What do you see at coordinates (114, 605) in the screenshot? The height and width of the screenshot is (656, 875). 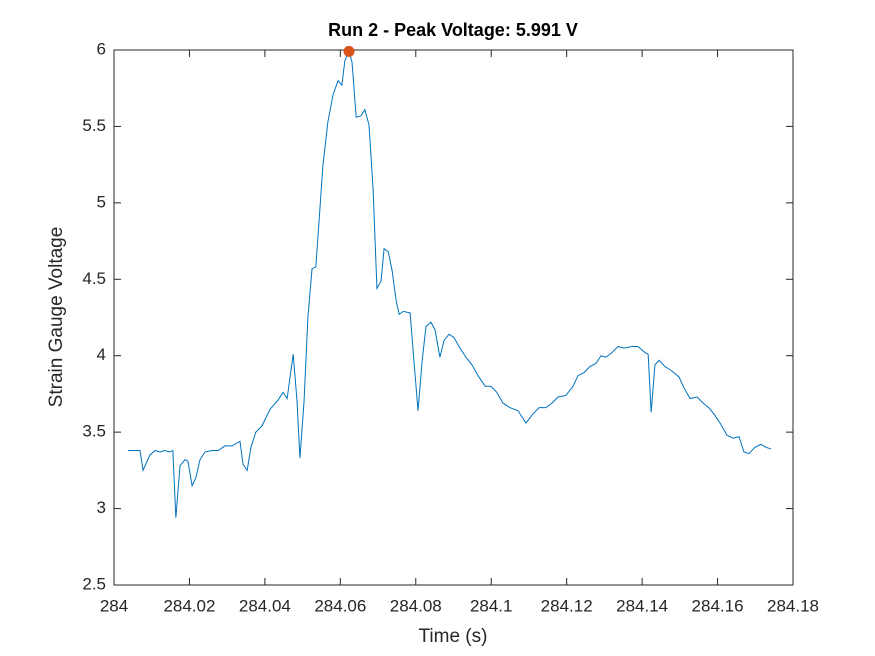 I see `x-tick-label: 284` at bounding box center [114, 605].